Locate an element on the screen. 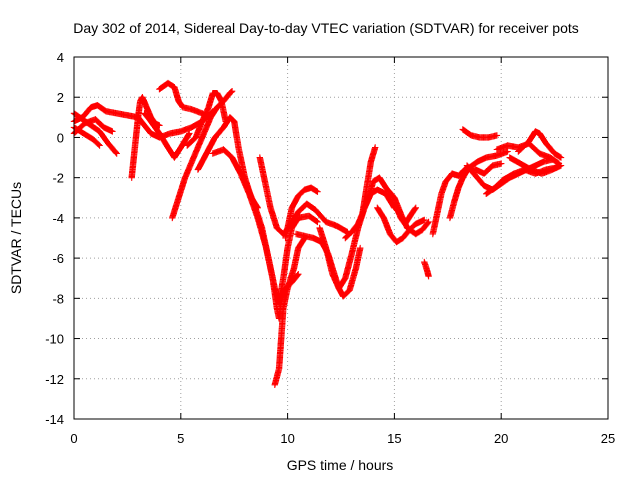 Image resolution: width=640 pixels, height=480 pixels. y-axis-label: SDTVAR / TECUs is located at coordinates (16, 238).